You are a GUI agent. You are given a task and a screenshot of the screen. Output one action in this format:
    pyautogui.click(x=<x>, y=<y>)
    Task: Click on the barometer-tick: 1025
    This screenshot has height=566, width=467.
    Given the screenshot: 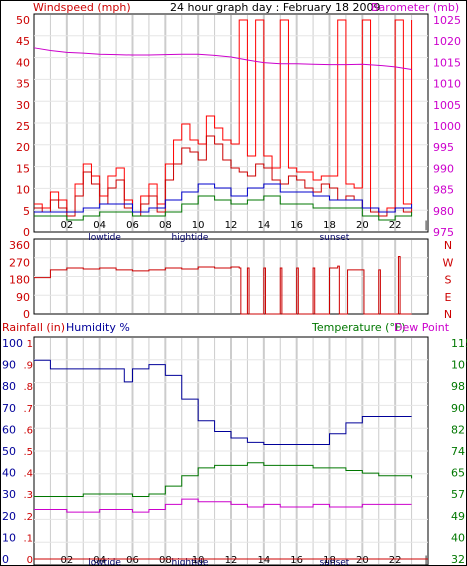 What is the action you would take?
    pyautogui.click(x=447, y=20)
    